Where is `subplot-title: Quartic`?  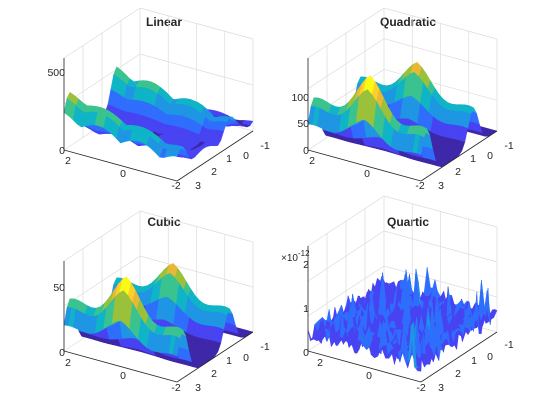 subplot-title: Quartic is located at coordinates (408, 222).